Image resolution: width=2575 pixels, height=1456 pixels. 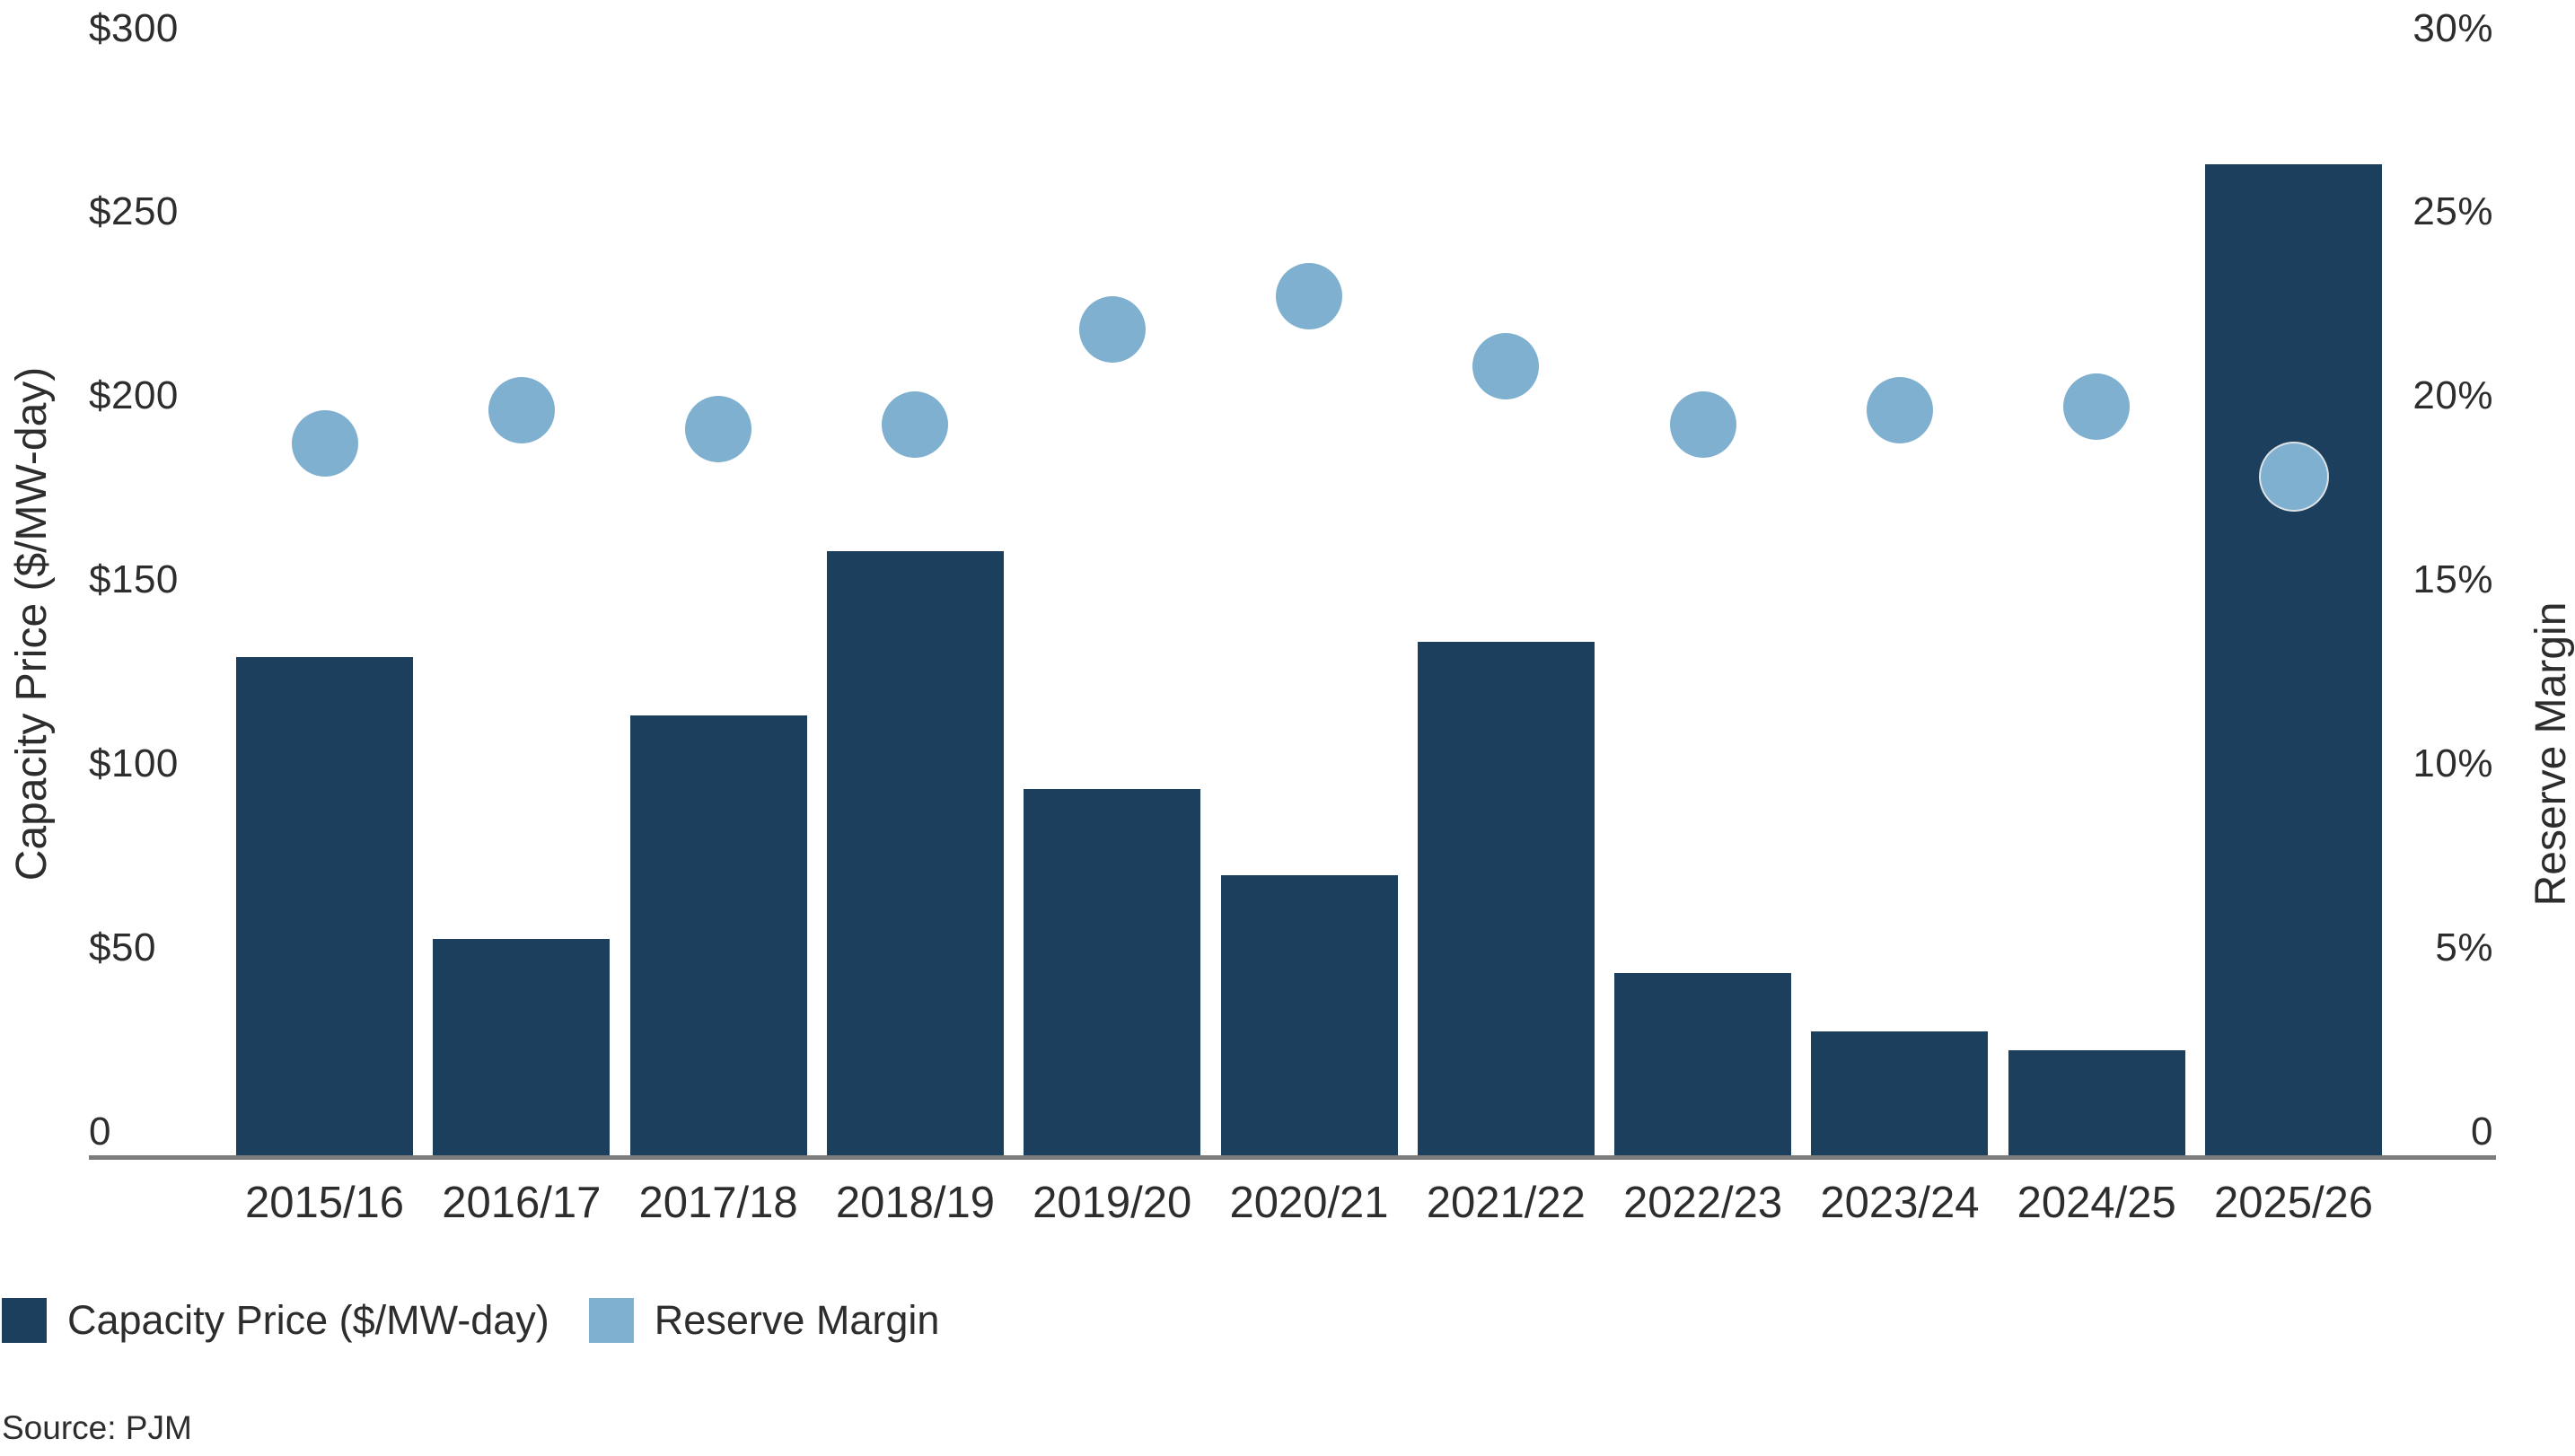 What do you see at coordinates (25, 1321) in the screenshot?
I see `legend-swatch-Capacity Price ($/MW-day)` at bounding box center [25, 1321].